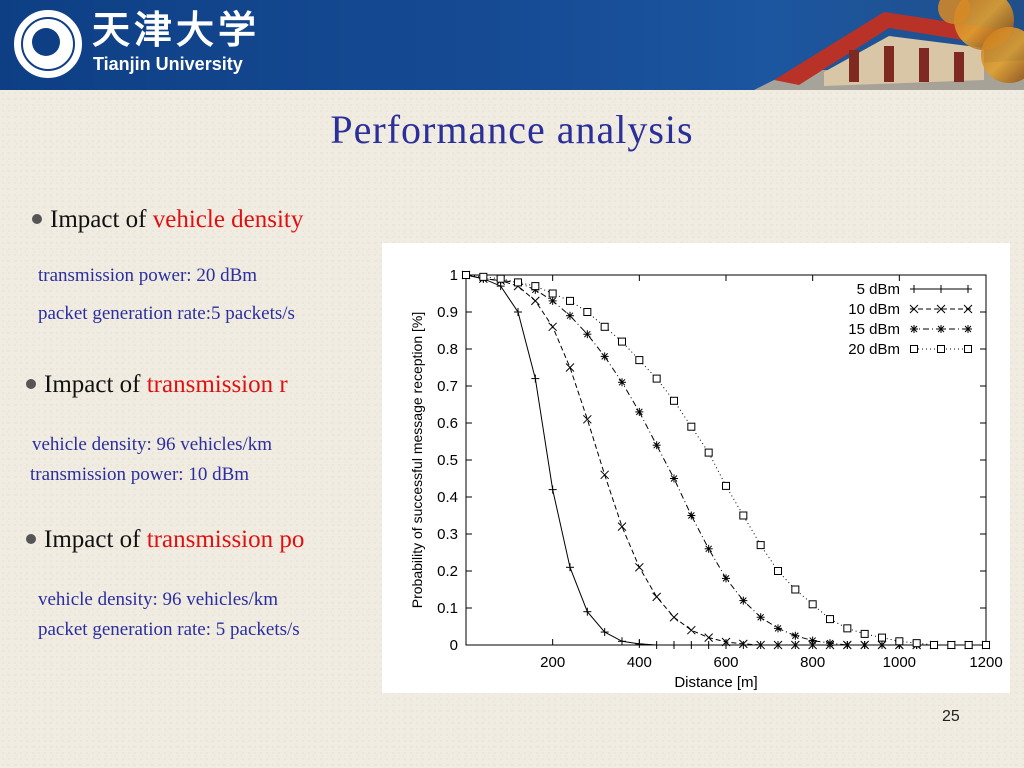 The height and width of the screenshot is (768, 1024). I want to click on x-axis-label: Distance [m], so click(715, 682).